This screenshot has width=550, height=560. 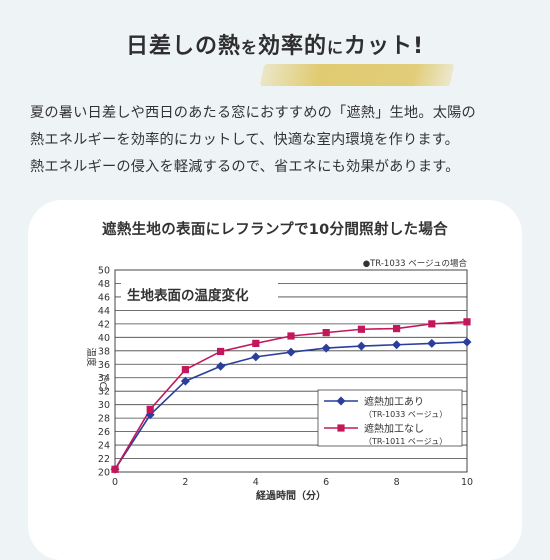 I want to click on y-tick-label: 24, so click(x=104, y=446).